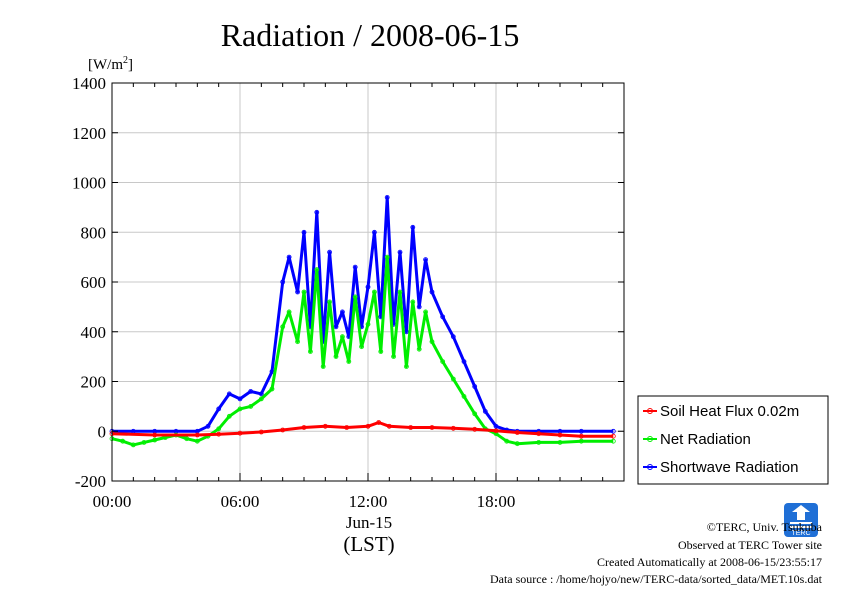  What do you see at coordinates (368, 501) in the screenshot?
I see `x-tick-label: 12:00` at bounding box center [368, 501].